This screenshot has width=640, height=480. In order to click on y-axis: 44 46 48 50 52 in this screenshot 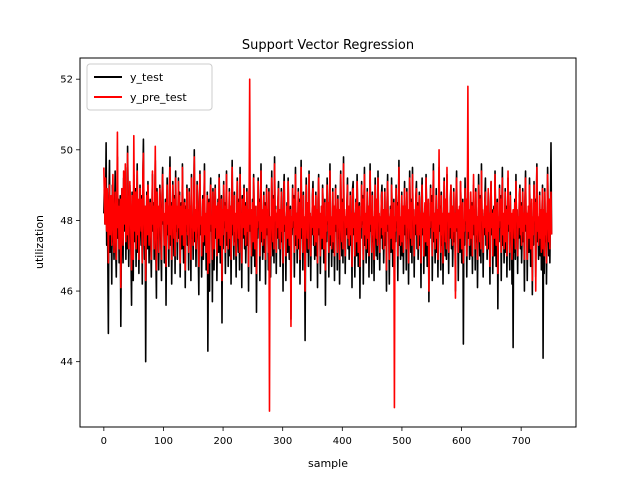, I will do `click(70, 221)`.